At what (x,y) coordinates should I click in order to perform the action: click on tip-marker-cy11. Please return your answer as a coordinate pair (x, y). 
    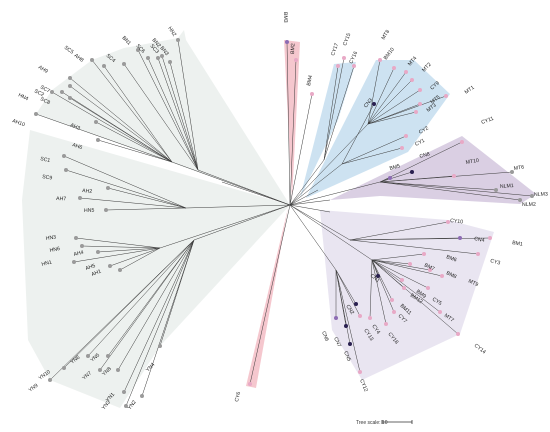
    Looking at the image, I should click on (462, 142).